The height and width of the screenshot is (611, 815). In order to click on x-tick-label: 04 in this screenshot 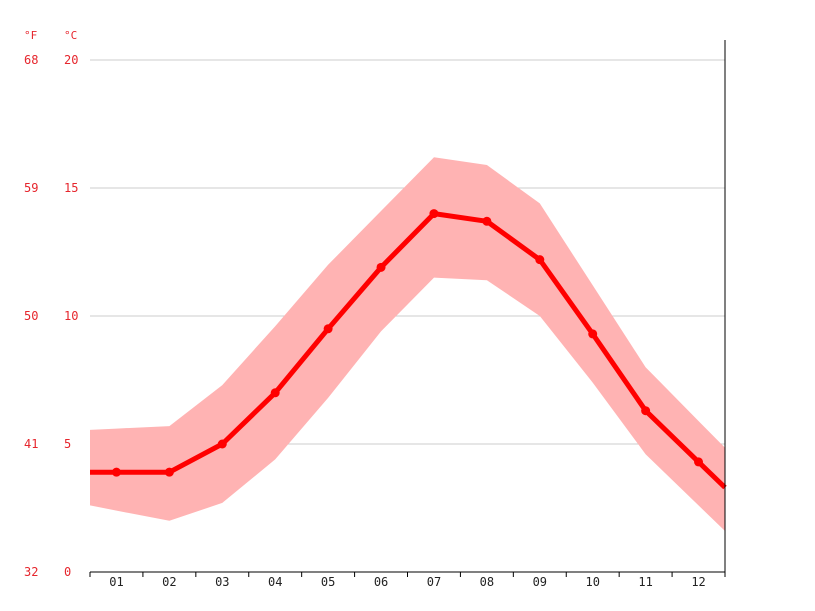, I will do `click(275, 582)`.